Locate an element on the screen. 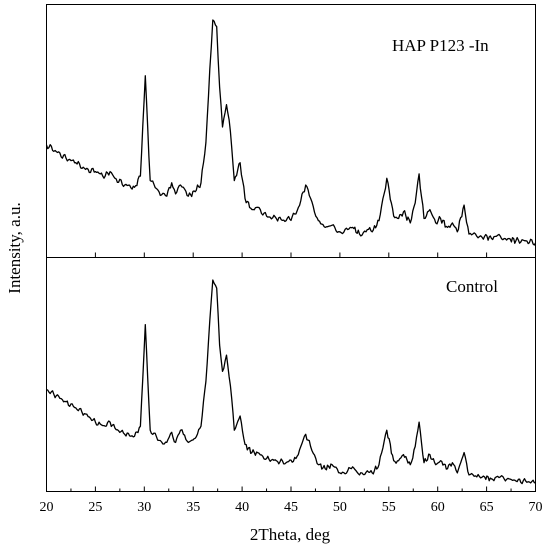 The width and height of the screenshot is (550, 549). x-tick-label-35: 35 is located at coordinates (193, 507).